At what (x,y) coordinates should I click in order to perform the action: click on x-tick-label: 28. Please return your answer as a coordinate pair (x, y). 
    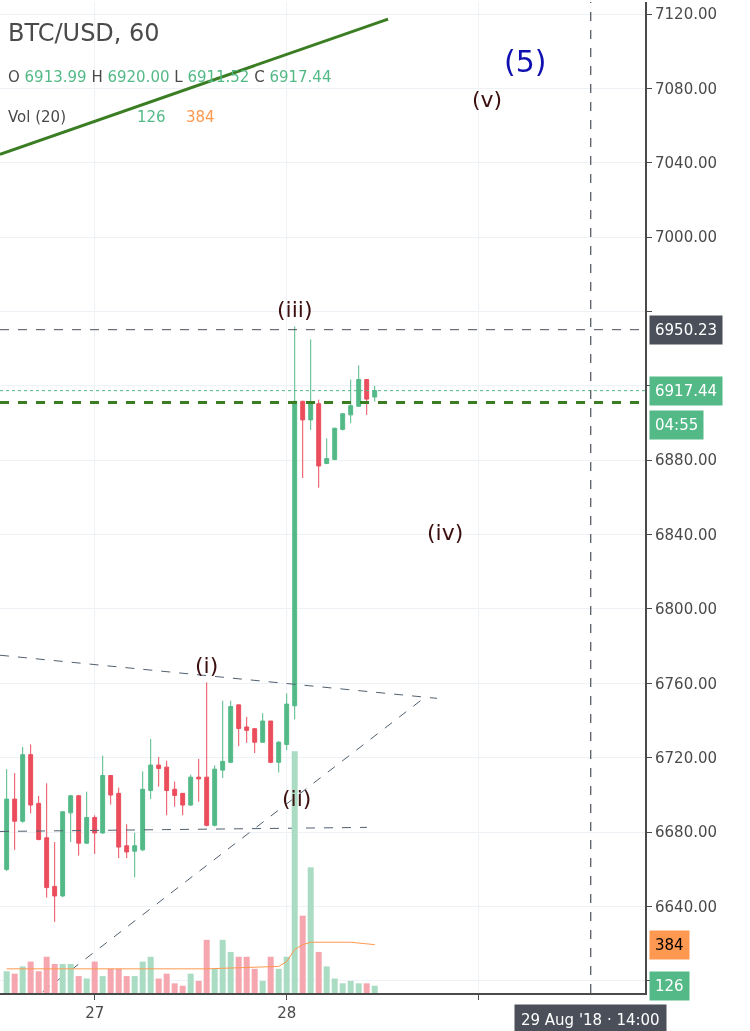
    Looking at the image, I should click on (287, 1013).